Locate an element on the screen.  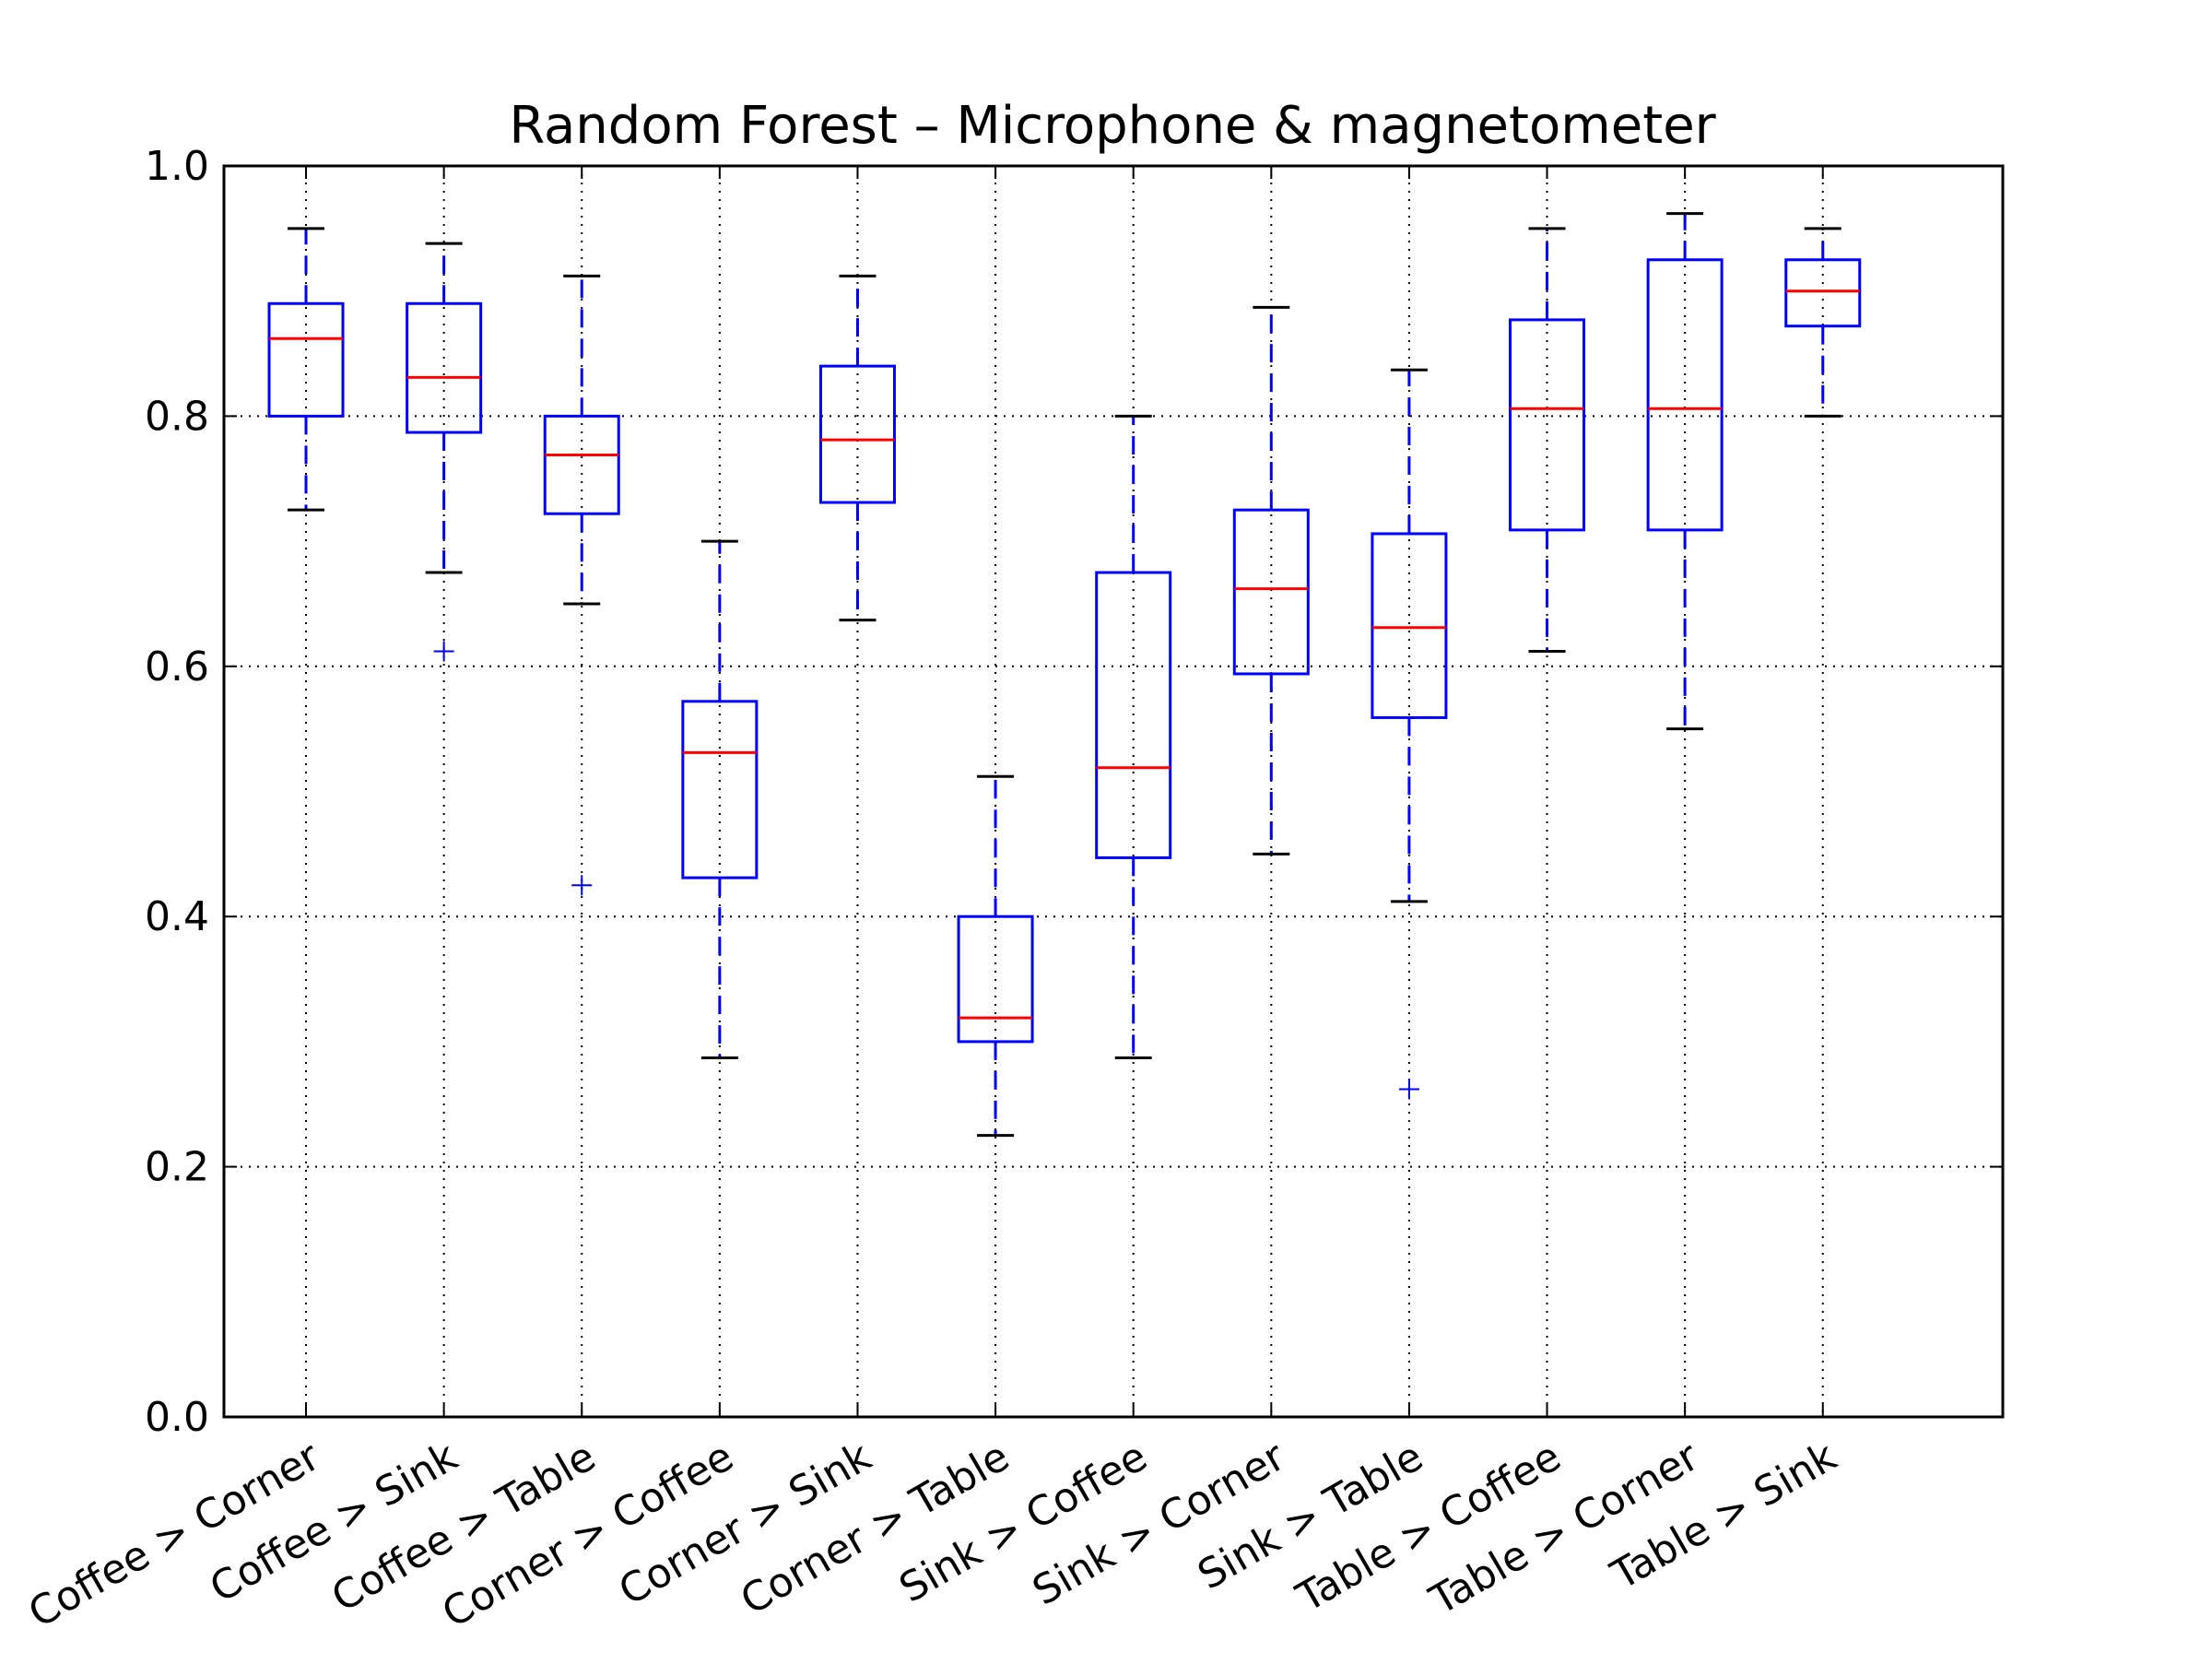
y-tick-label: 0.8 is located at coordinates (177, 416).